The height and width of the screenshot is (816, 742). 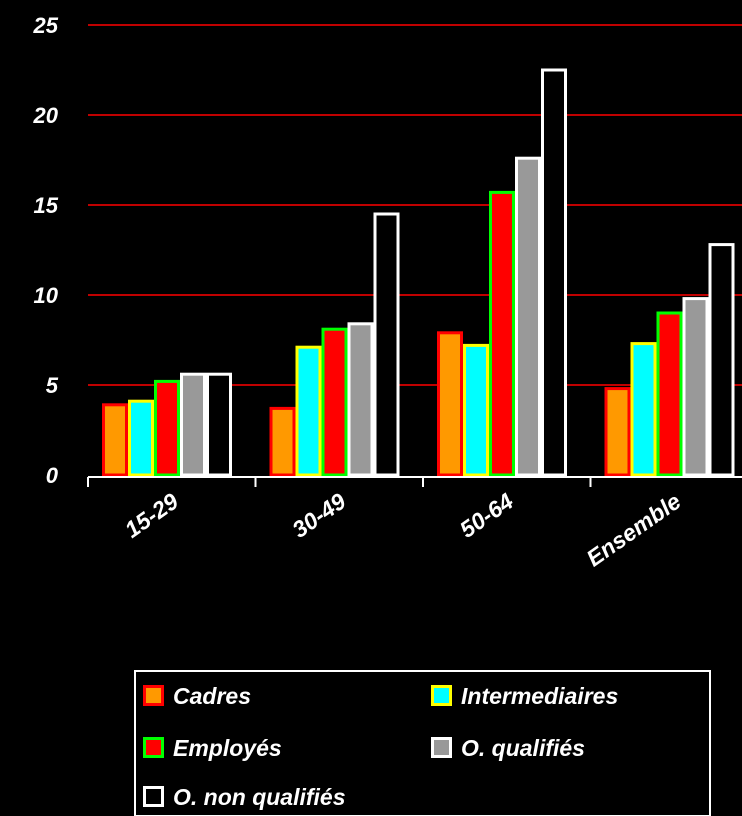 I want to click on y-tick-label: 20, so click(x=46, y=115).